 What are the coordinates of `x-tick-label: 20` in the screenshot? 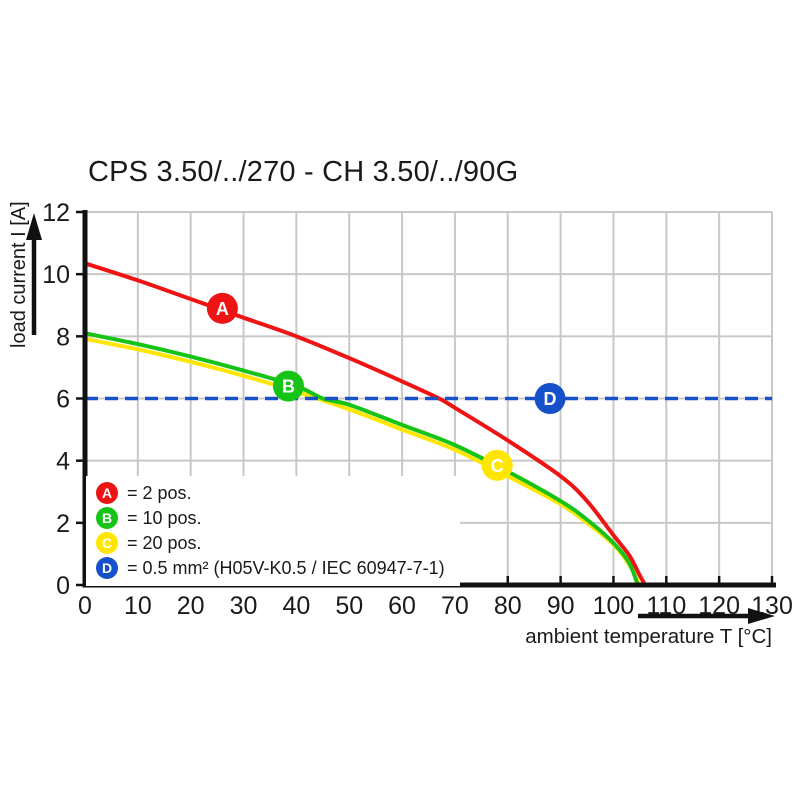 It's located at (191, 606).